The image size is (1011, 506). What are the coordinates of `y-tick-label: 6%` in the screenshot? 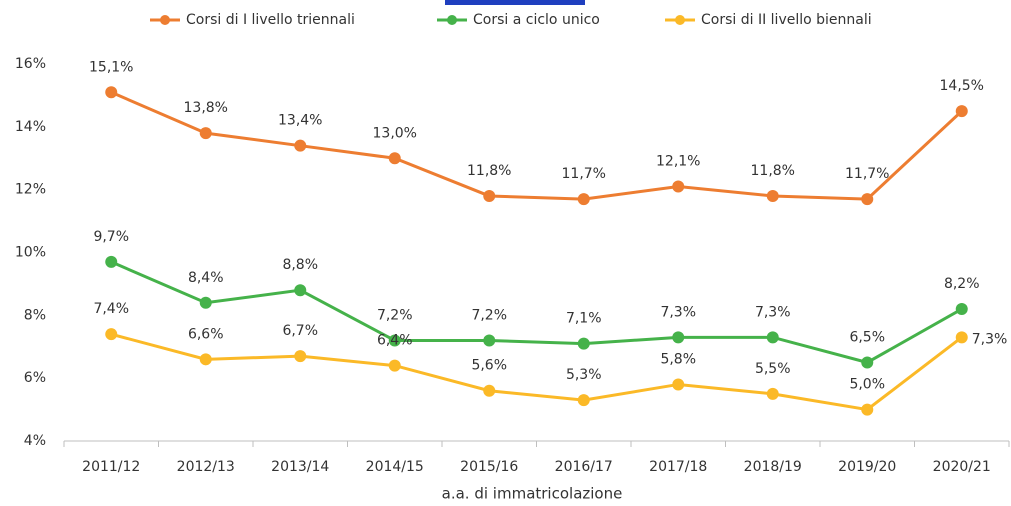 It's located at (35, 378).